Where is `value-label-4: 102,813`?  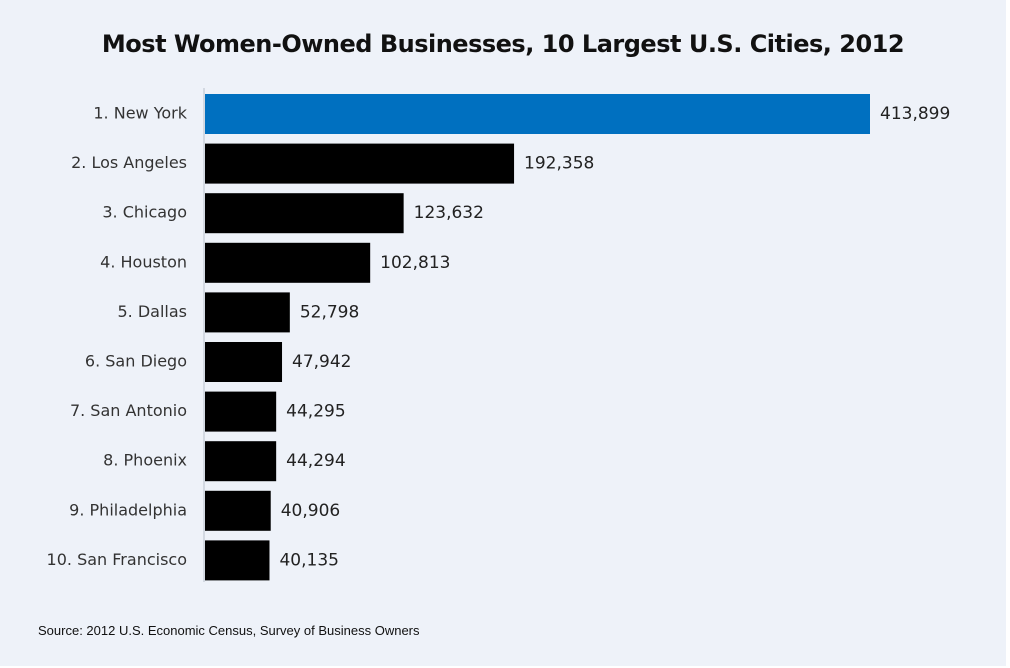
value-label-4: 102,813 is located at coordinates (415, 263).